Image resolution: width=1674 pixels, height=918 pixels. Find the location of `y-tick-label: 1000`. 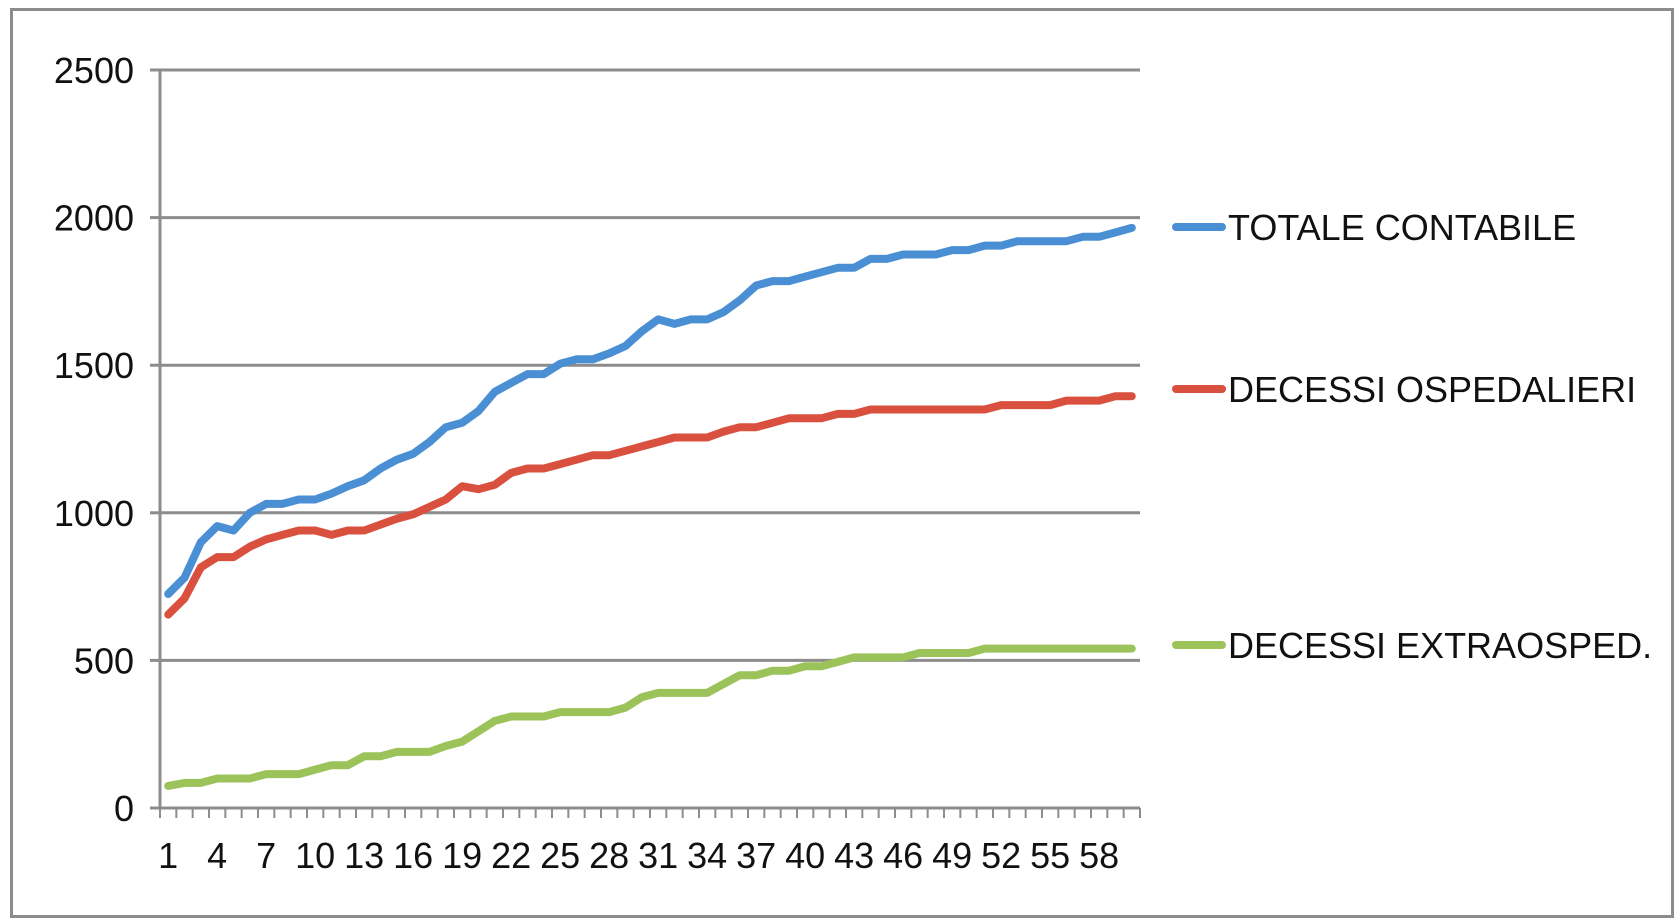

y-tick-label: 1000 is located at coordinates (94, 513).